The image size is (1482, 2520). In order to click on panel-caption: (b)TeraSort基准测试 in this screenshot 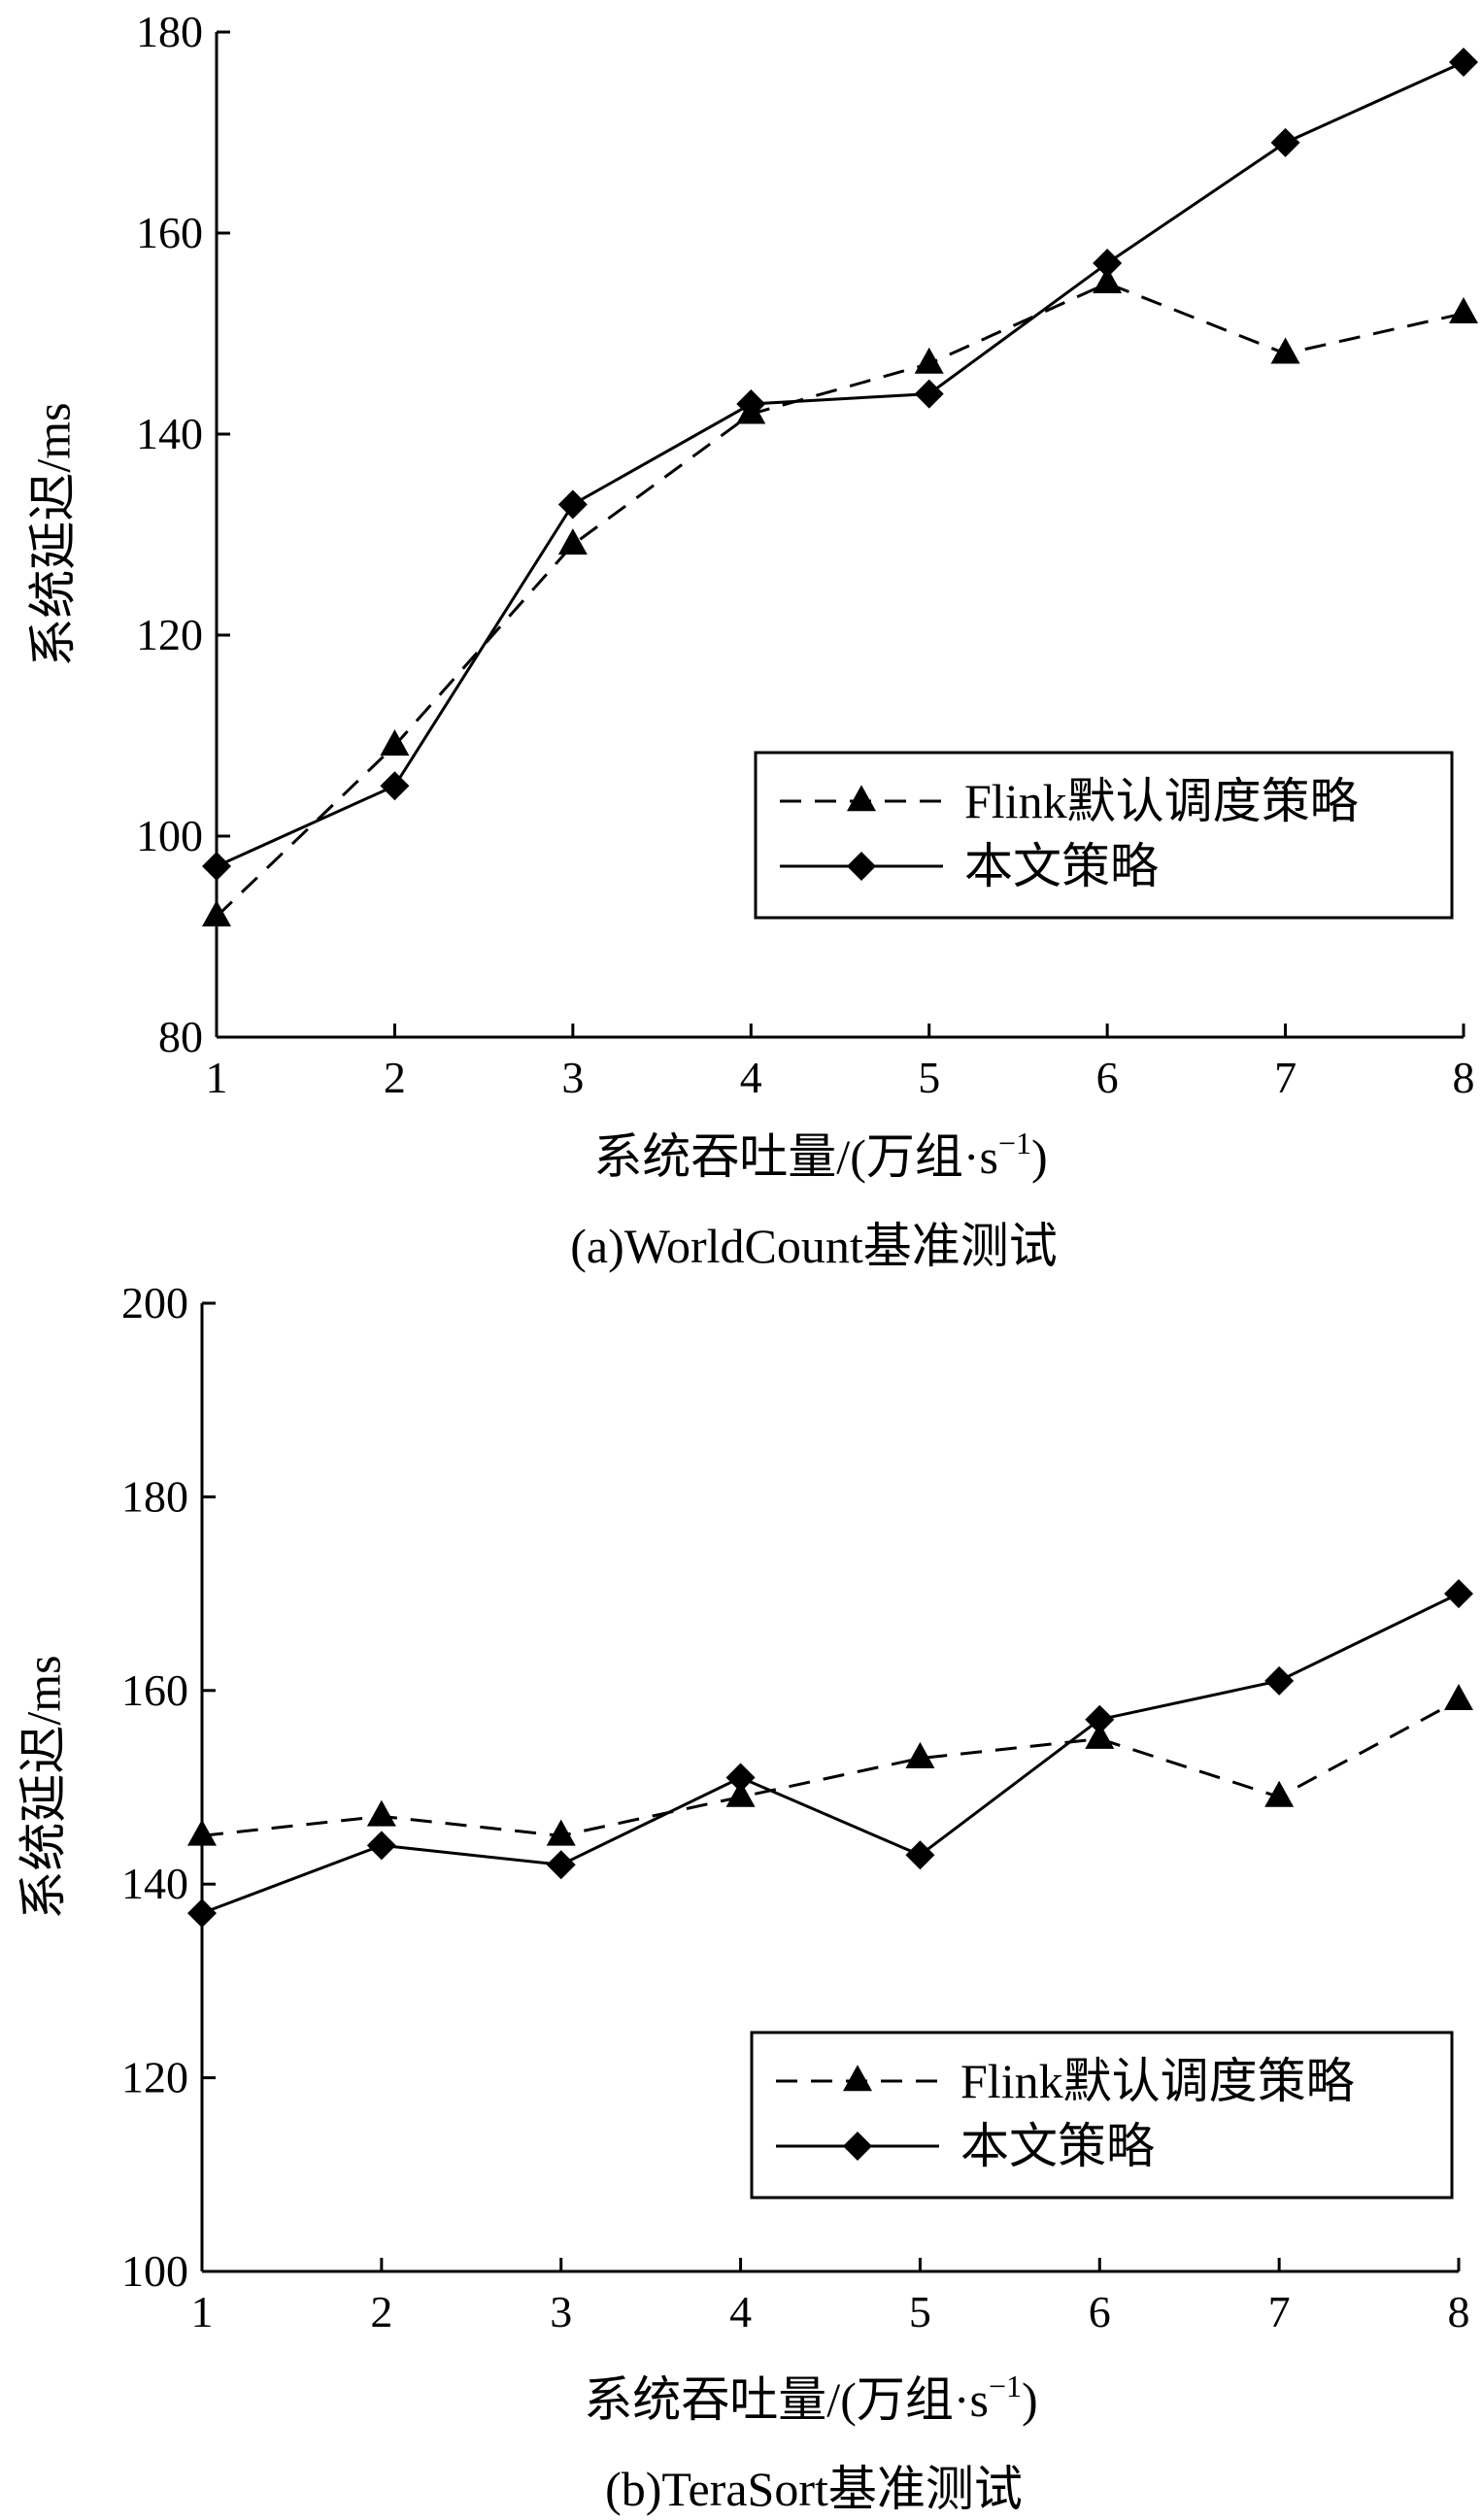, I will do `click(814, 2489)`.